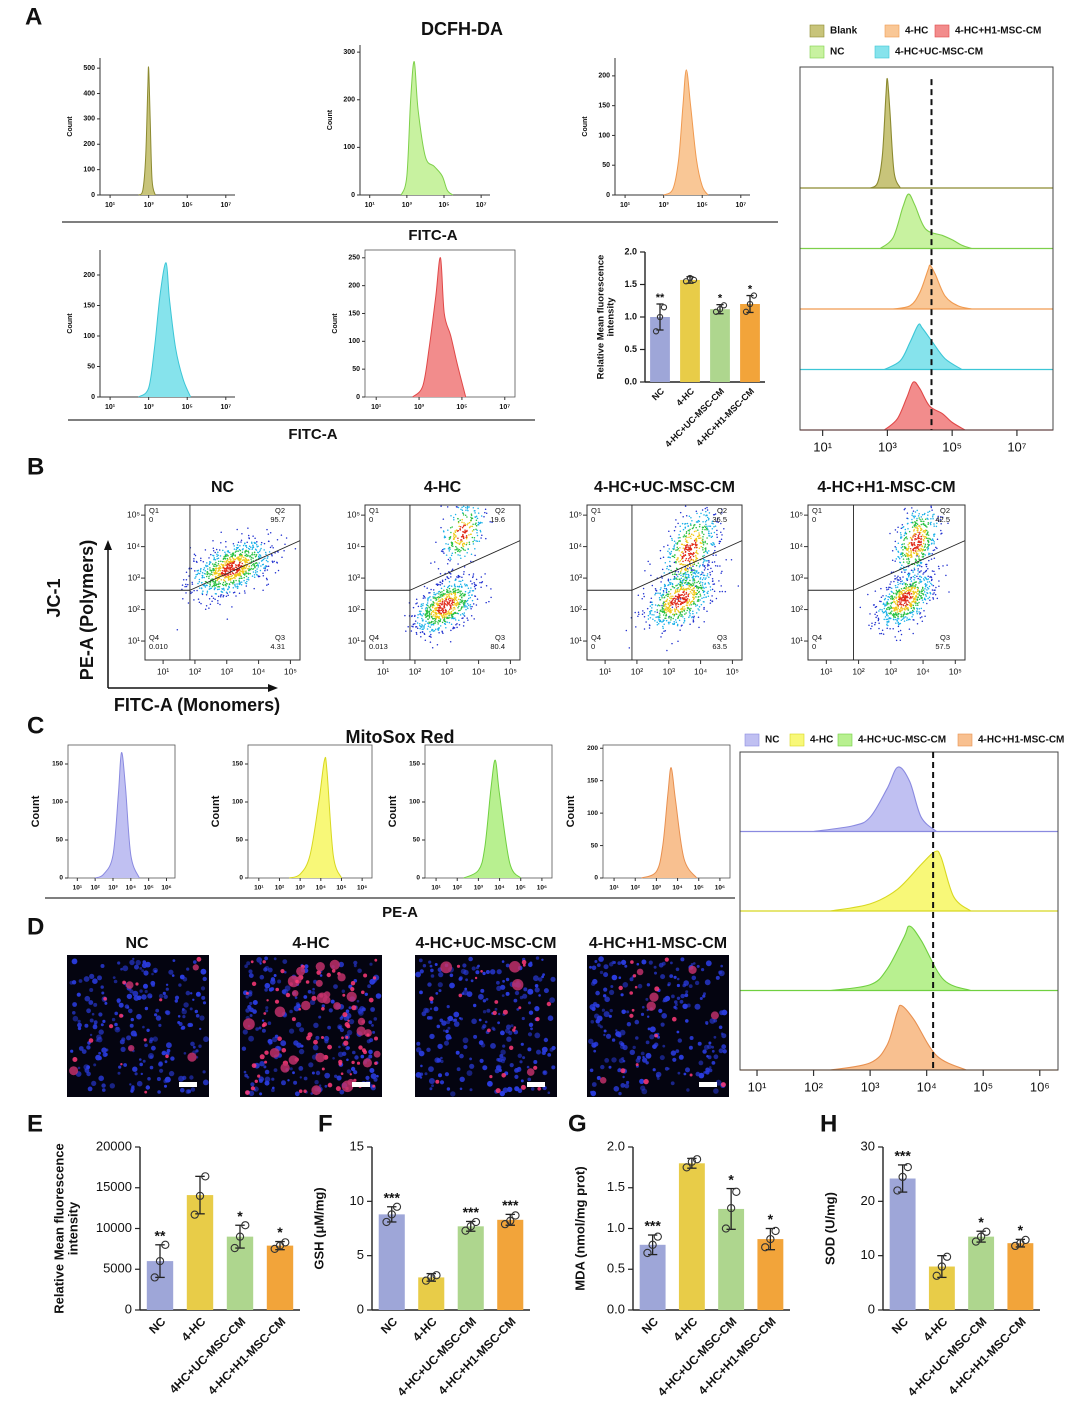 This screenshot has width=1080, height=1421. I want to click on significance: *, so click(750, 289).